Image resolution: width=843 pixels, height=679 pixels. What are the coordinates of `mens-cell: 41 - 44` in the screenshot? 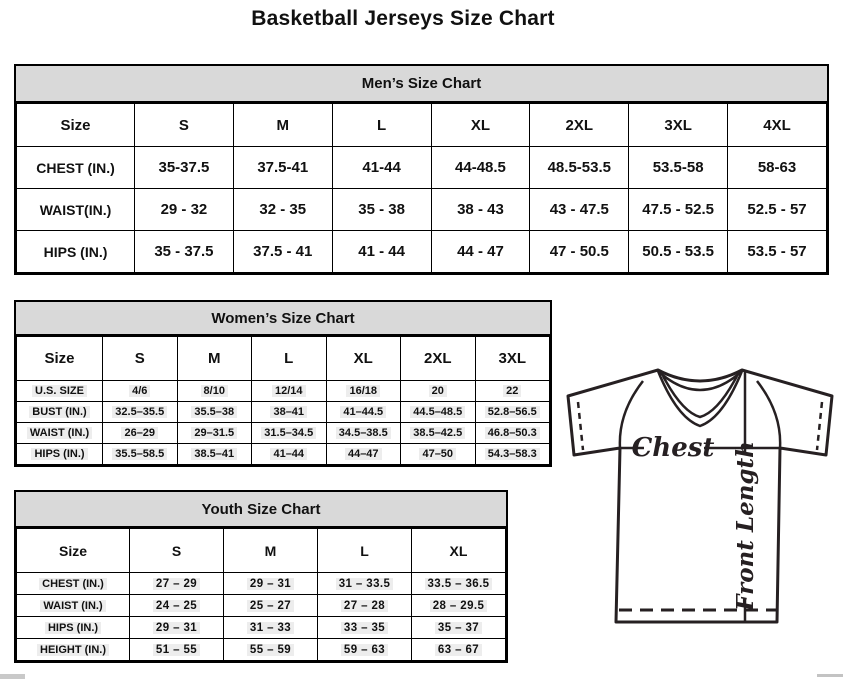 It's located at (381, 251).